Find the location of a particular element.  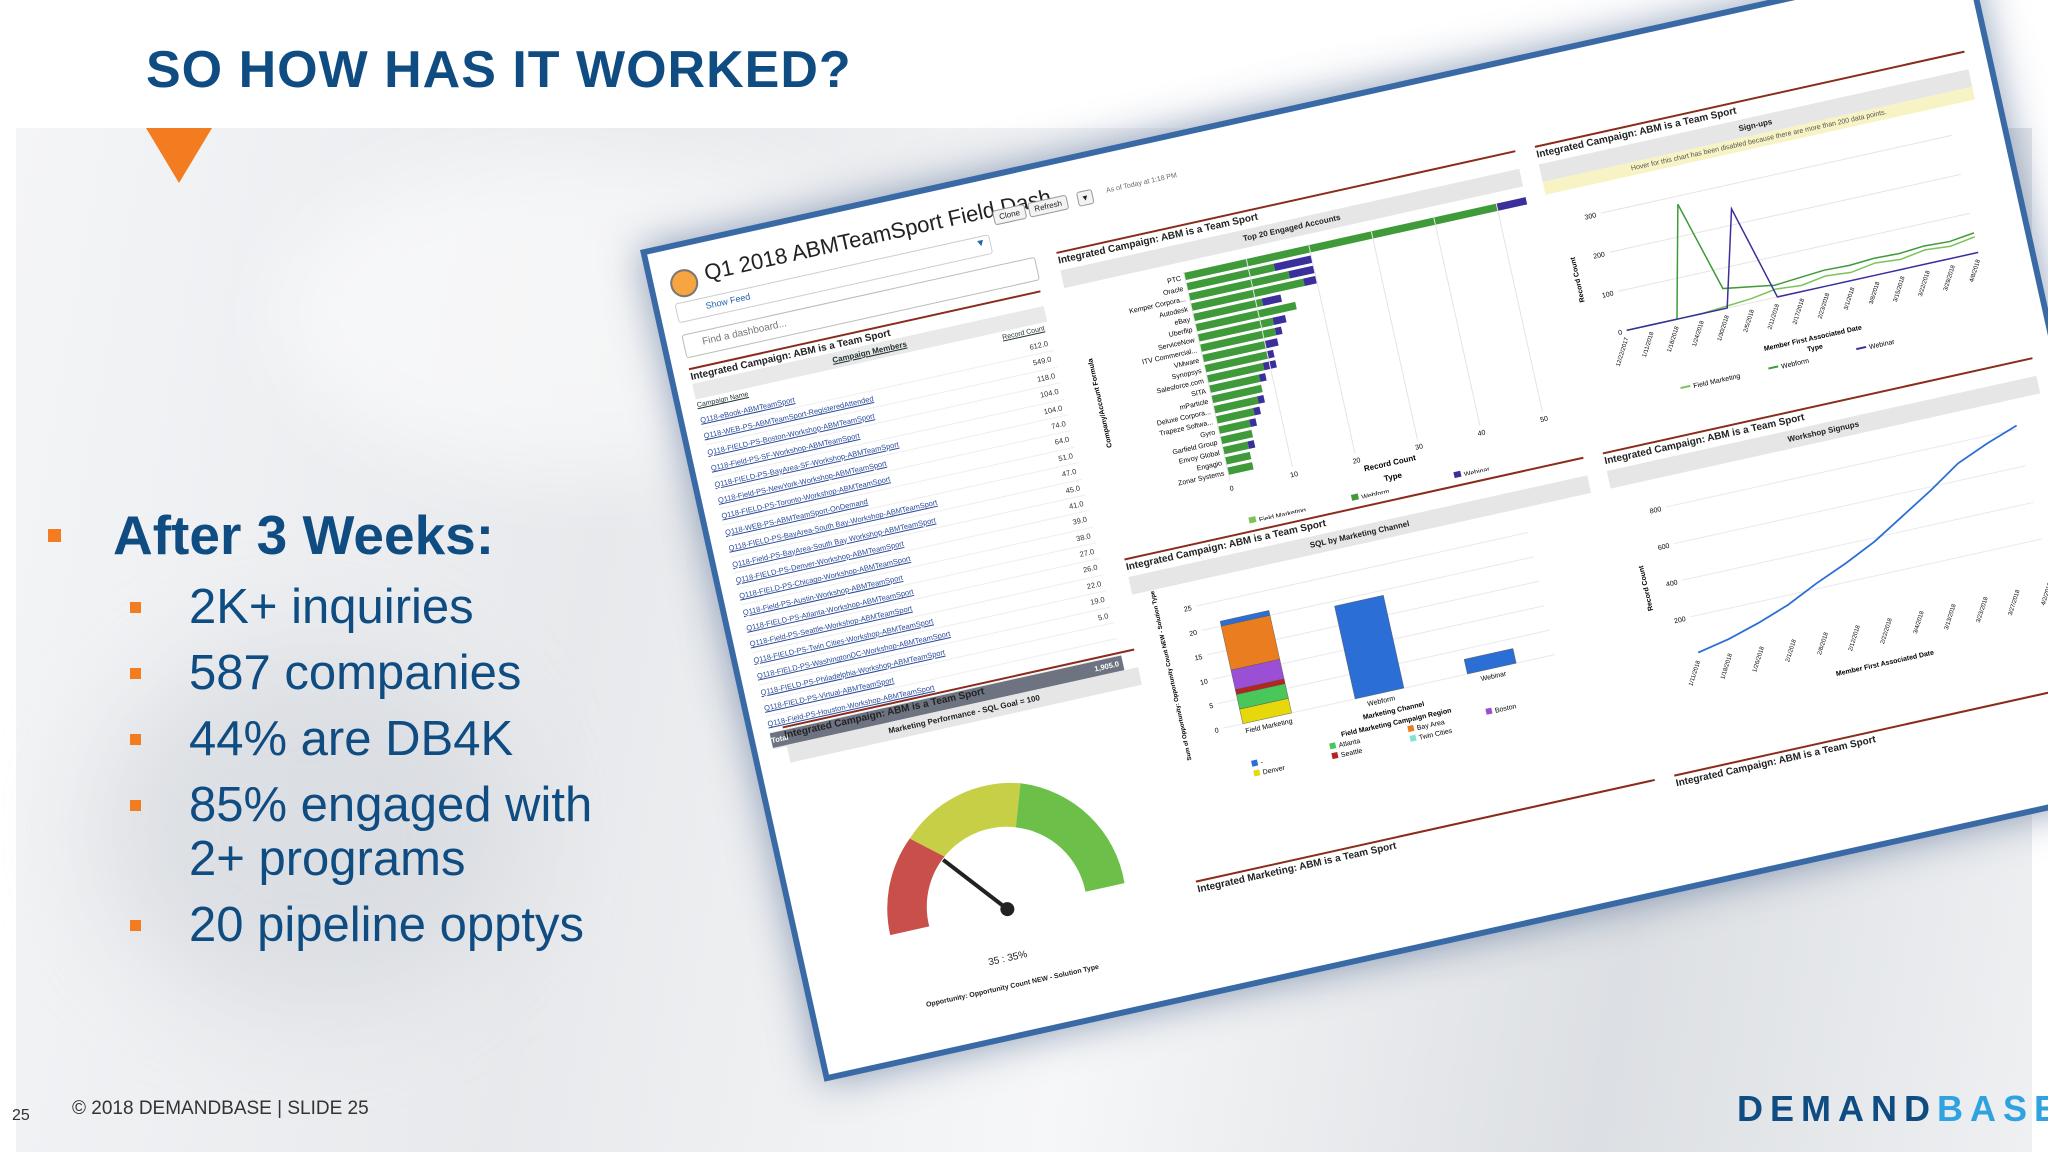

tick-label: 30 is located at coordinates (1419, 447).